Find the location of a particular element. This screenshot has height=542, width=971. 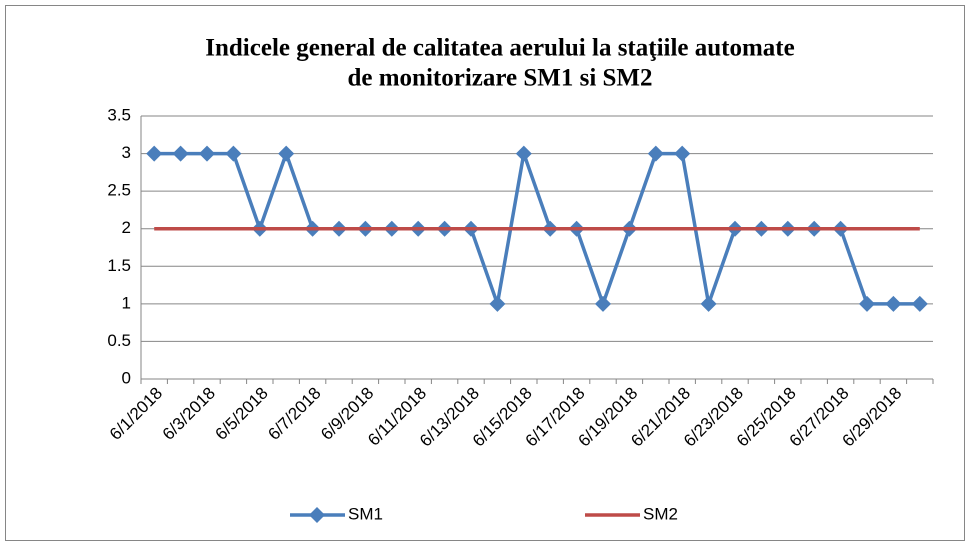

y-tick-label: 1.5 is located at coordinates (119, 265).